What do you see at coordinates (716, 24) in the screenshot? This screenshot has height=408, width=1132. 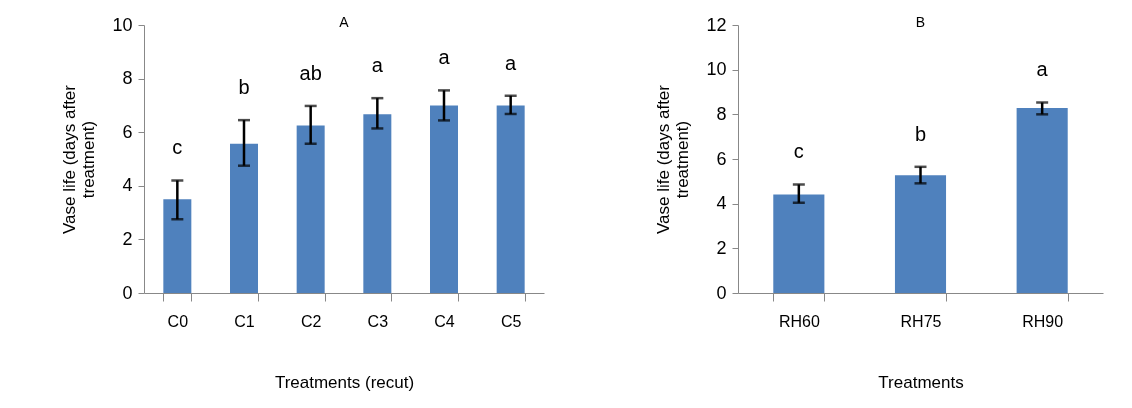 I see `y-tick-label: 12` at bounding box center [716, 24].